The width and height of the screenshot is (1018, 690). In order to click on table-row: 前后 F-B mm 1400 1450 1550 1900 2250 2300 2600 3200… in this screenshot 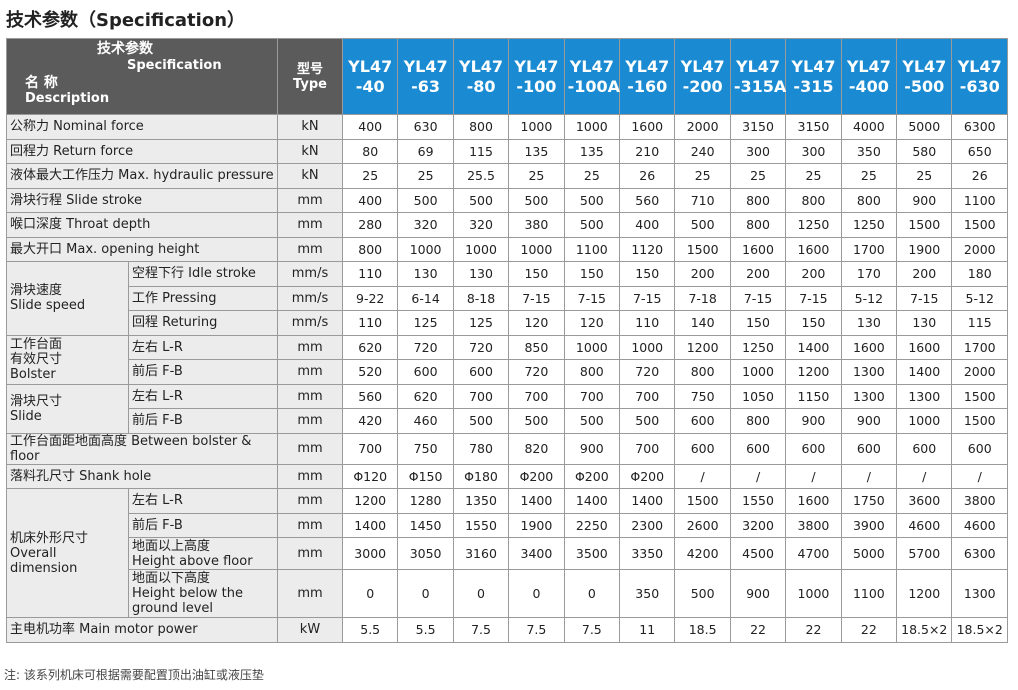, I will do `click(507, 525)`.